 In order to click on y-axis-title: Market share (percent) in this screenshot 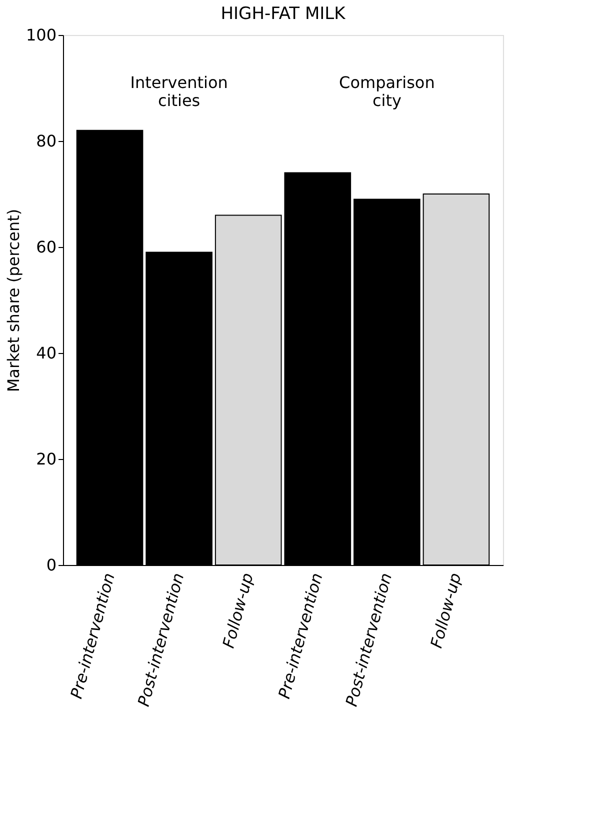, I will do `click(13, 300)`.